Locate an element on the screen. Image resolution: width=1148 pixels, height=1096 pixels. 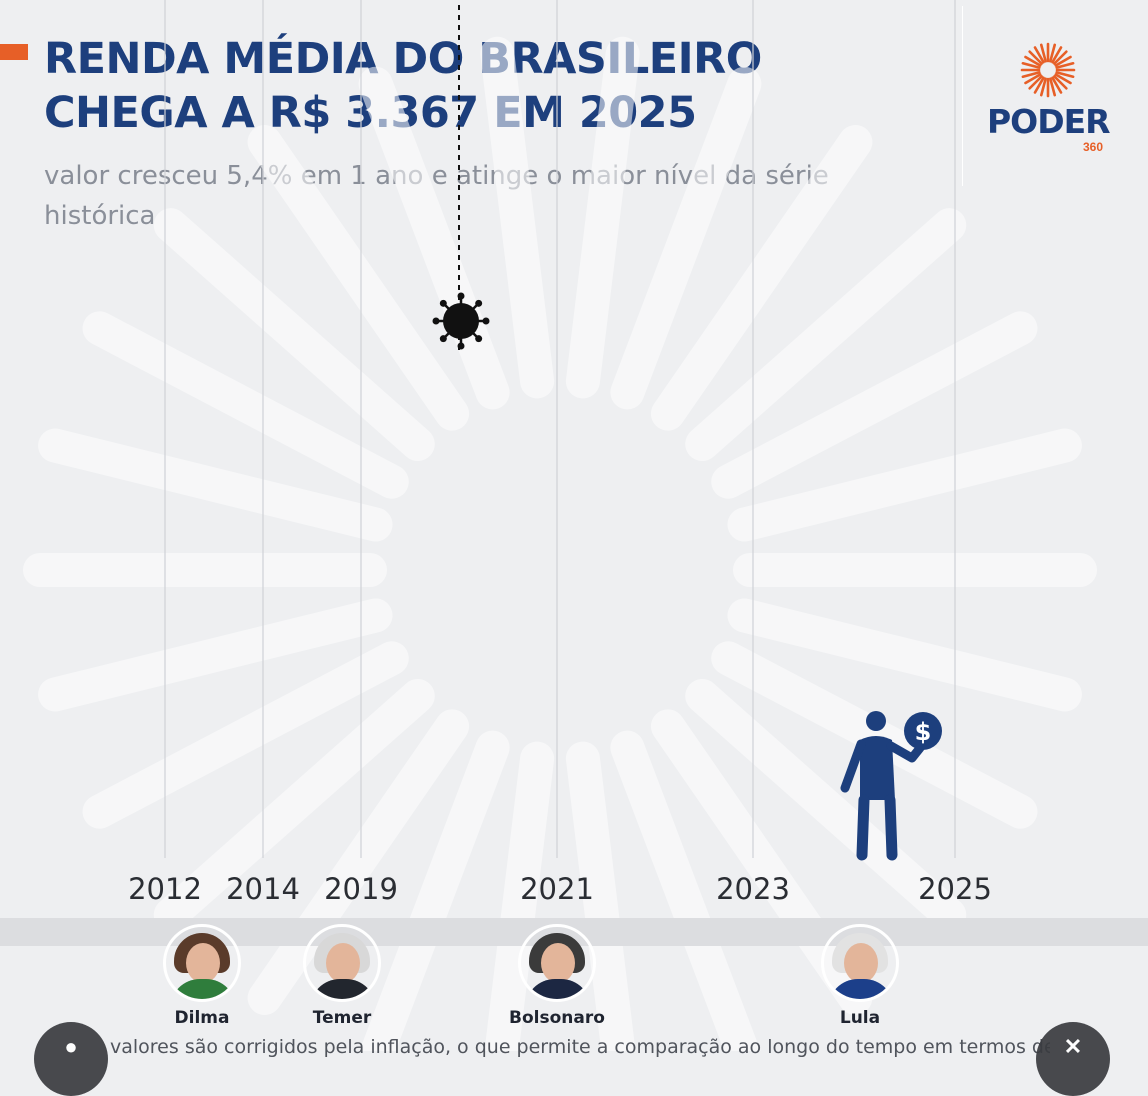
person-arm-left is located at coordinates (853, 766).